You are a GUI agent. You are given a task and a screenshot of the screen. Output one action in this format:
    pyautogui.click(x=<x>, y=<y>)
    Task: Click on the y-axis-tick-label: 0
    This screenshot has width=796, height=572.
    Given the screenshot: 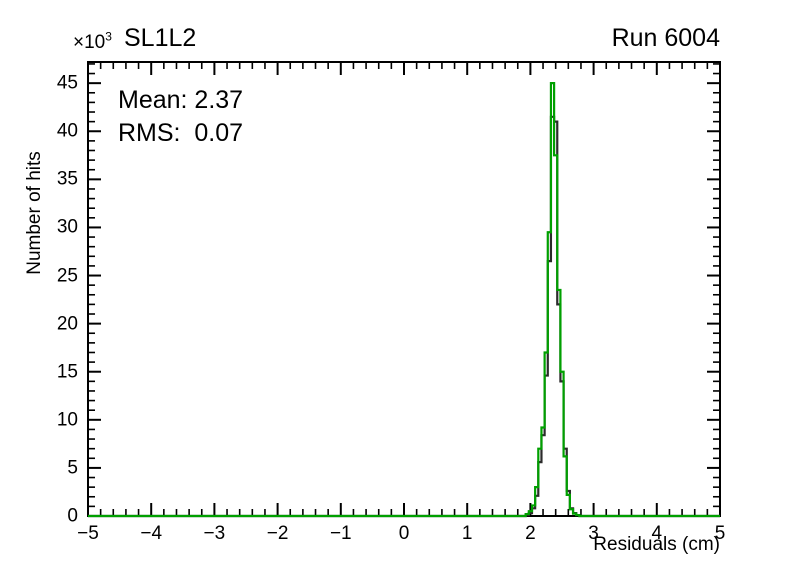 What is the action you would take?
    pyautogui.click(x=72, y=516)
    